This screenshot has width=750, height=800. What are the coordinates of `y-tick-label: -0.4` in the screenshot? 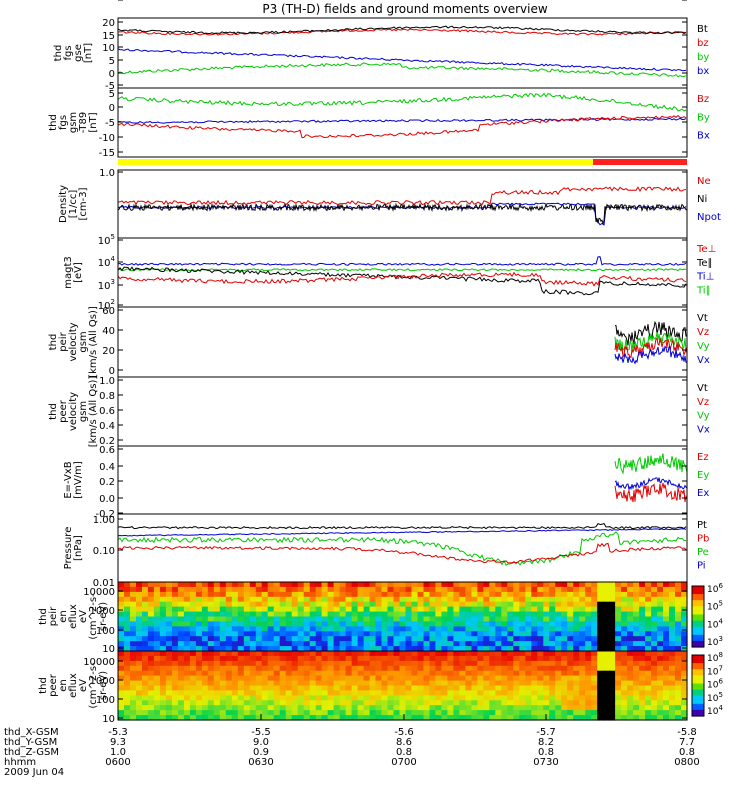 It's located at (105, 1).